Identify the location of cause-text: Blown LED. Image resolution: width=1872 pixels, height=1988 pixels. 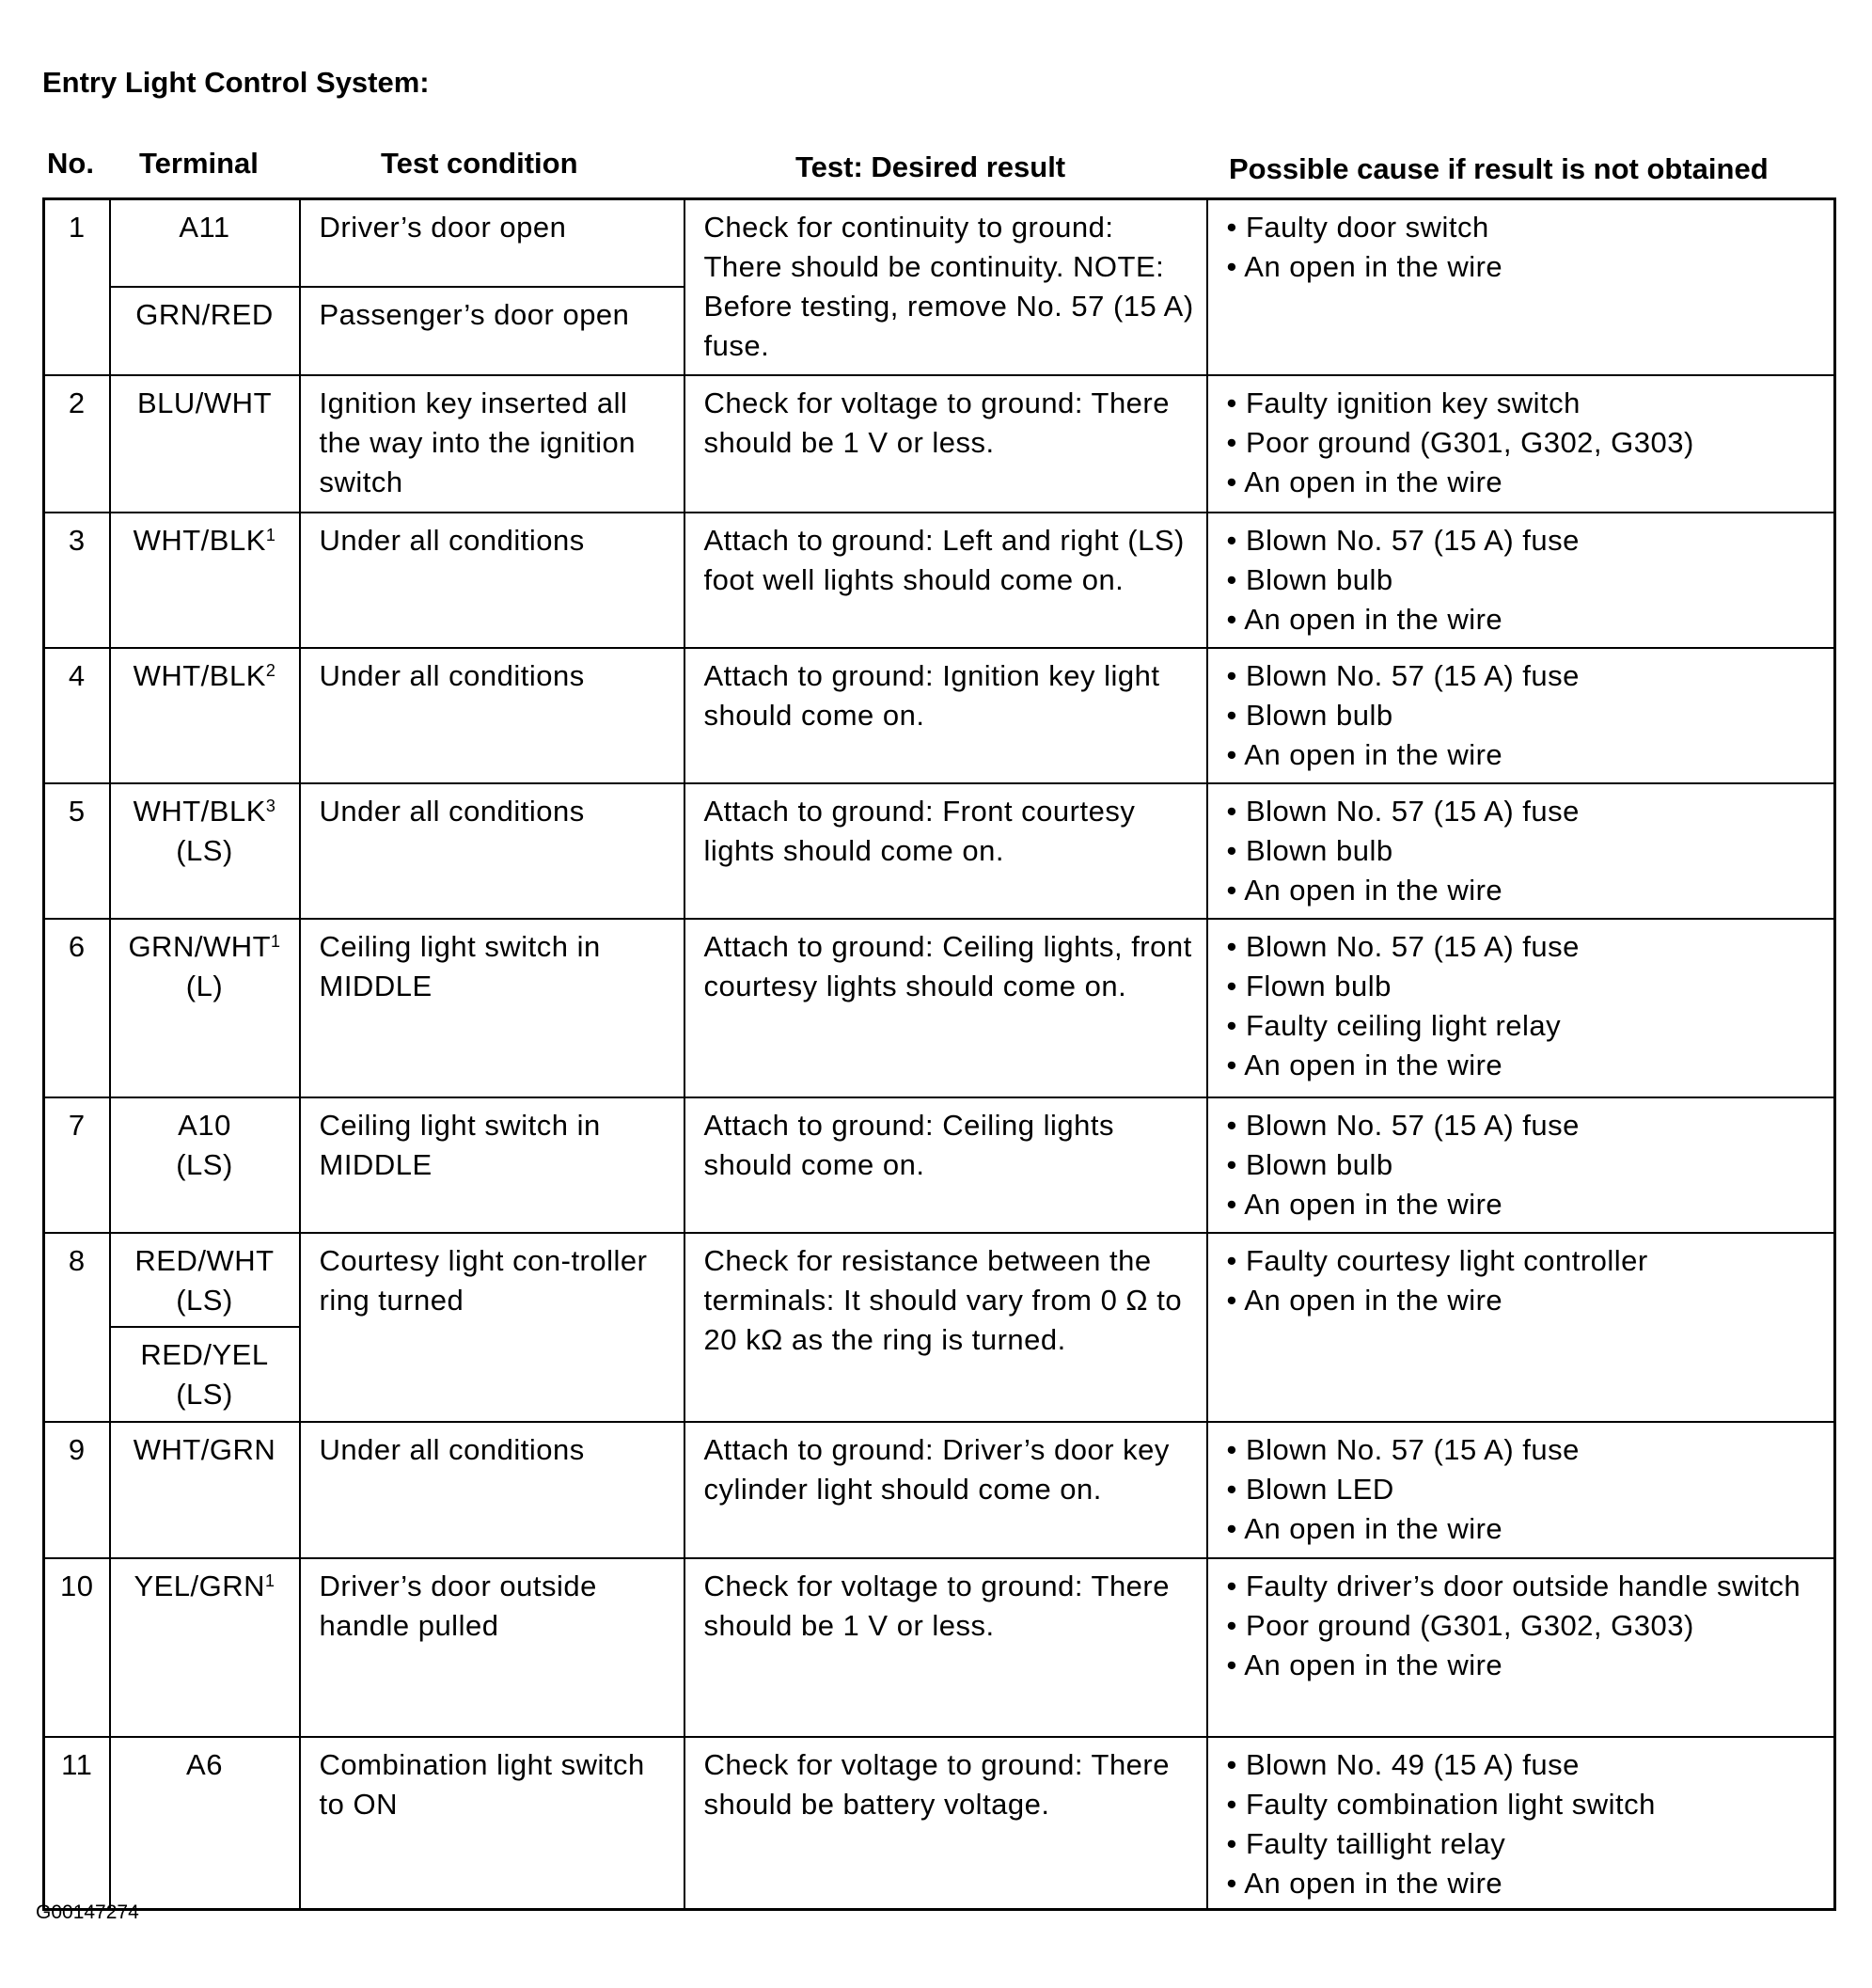
(1319, 1489).